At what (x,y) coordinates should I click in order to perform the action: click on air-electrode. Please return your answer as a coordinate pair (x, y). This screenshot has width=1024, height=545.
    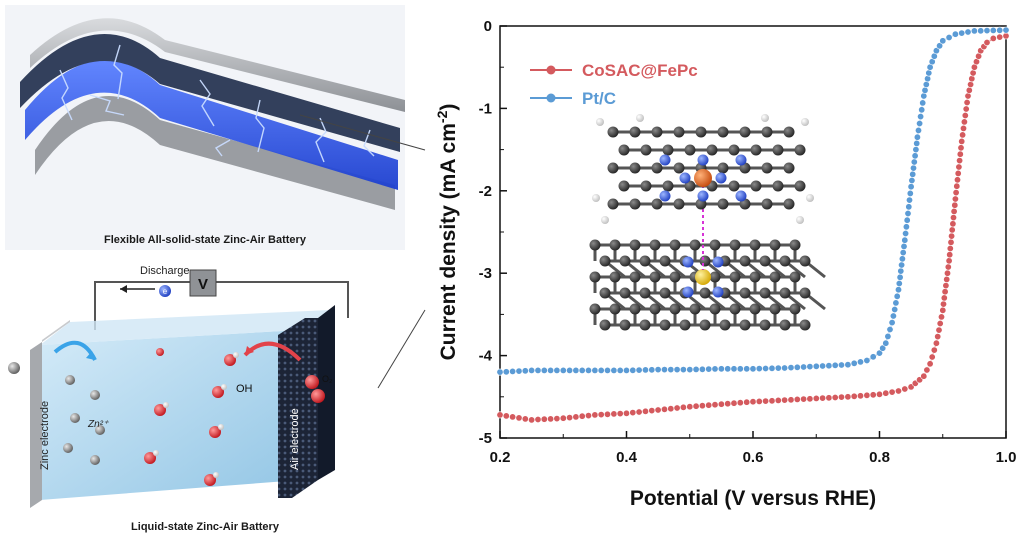
    Looking at the image, I should click on (298, 408).